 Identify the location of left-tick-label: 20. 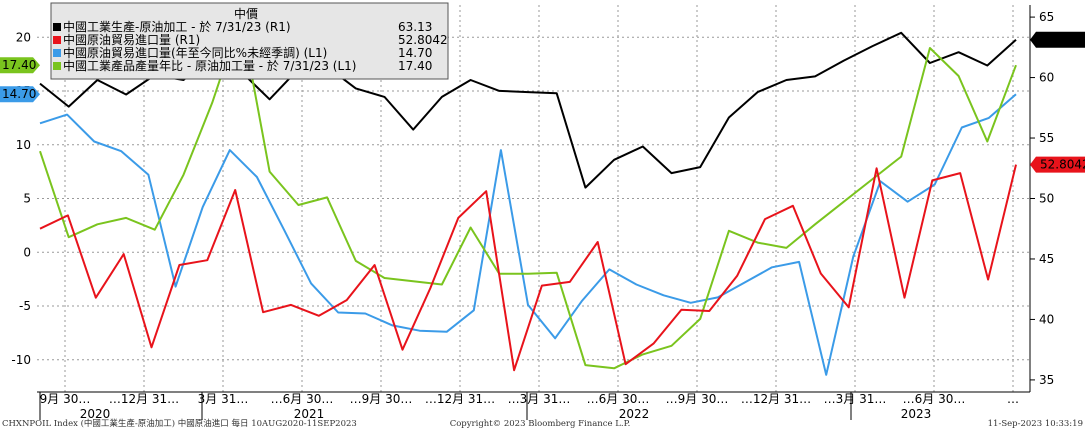
(23, 37).